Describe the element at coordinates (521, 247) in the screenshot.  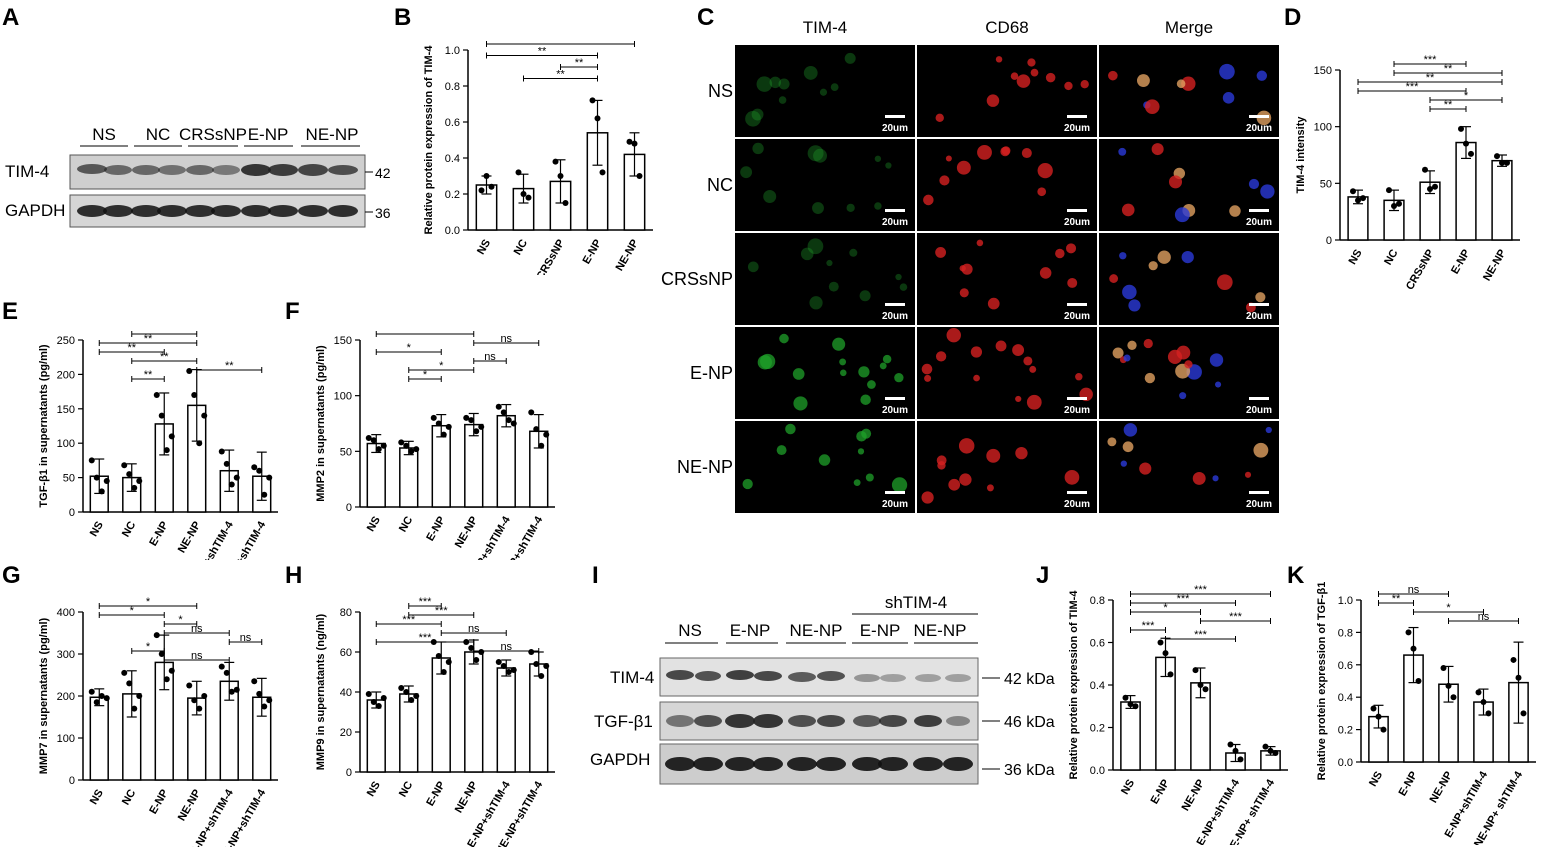
I see `chart-b-category-1: NC` at that location.